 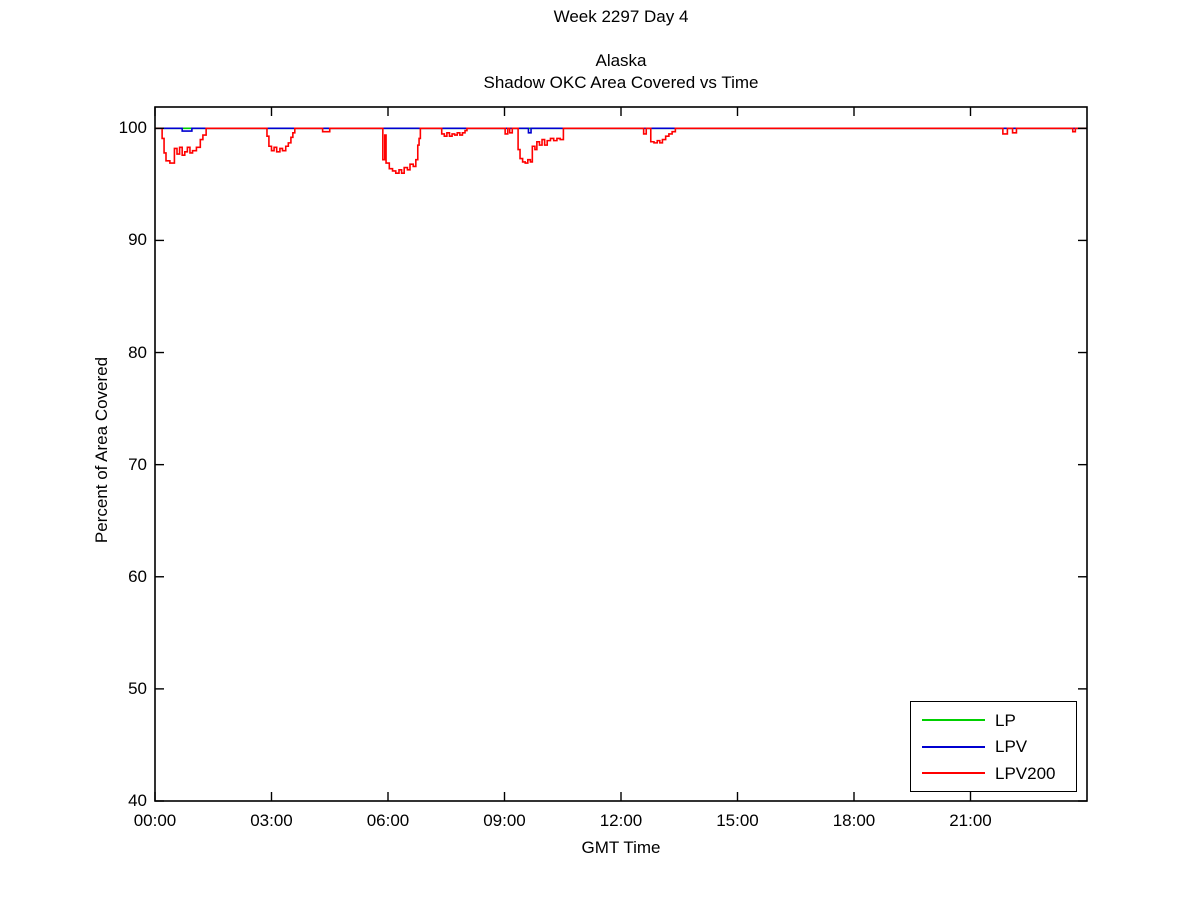 I want to click on y-tick-label: 60, so click(x=137, y=576).